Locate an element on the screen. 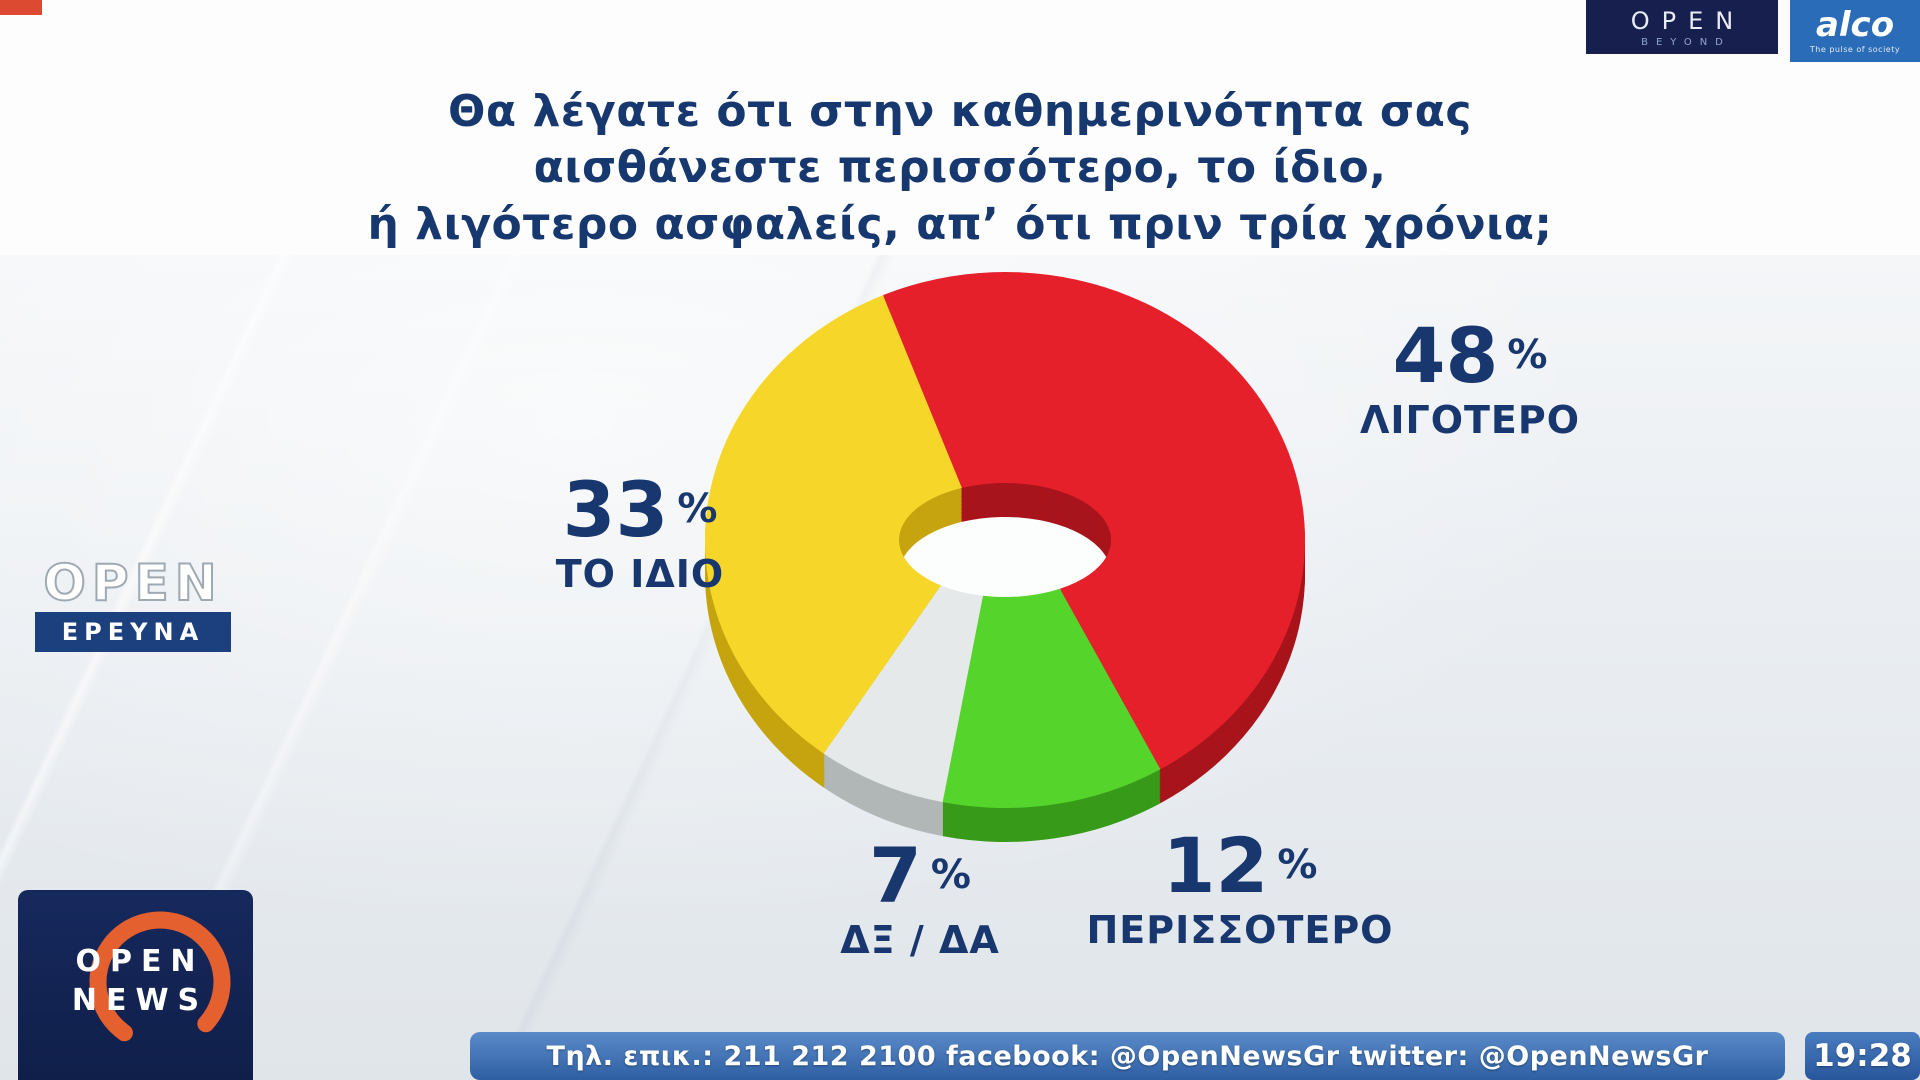  open-ereyna-band: ΕΡΕΥΝΑ is located at coordinates (133, 632).